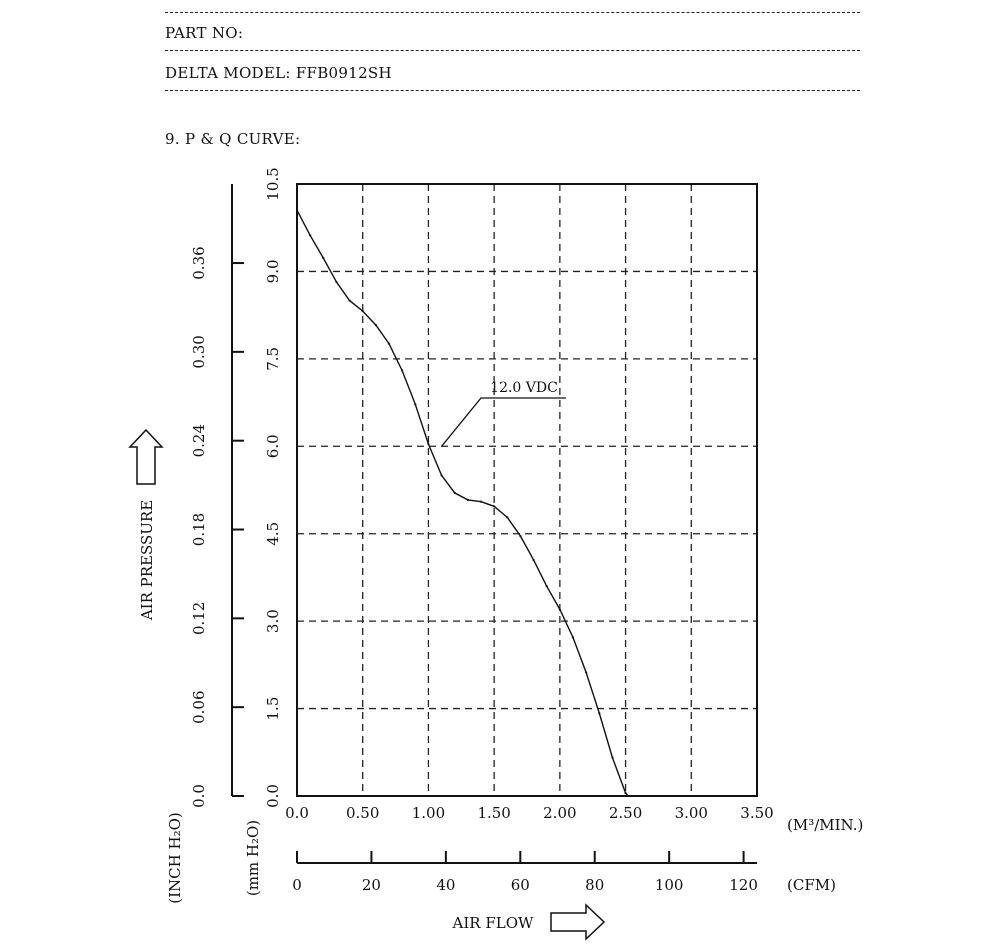  I want to click on y-tick-label: 0.0, so click(273, 796).